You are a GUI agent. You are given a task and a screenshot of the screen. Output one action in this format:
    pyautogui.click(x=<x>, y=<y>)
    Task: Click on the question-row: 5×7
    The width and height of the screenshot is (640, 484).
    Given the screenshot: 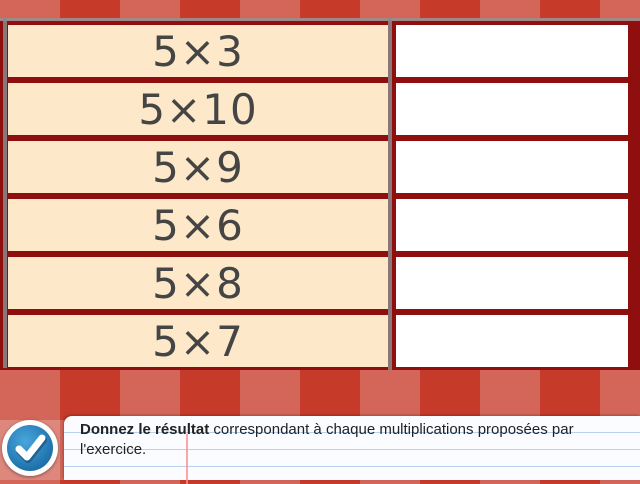 What is the action you would take?
    pyautogui.click(x=320, y=341)
    